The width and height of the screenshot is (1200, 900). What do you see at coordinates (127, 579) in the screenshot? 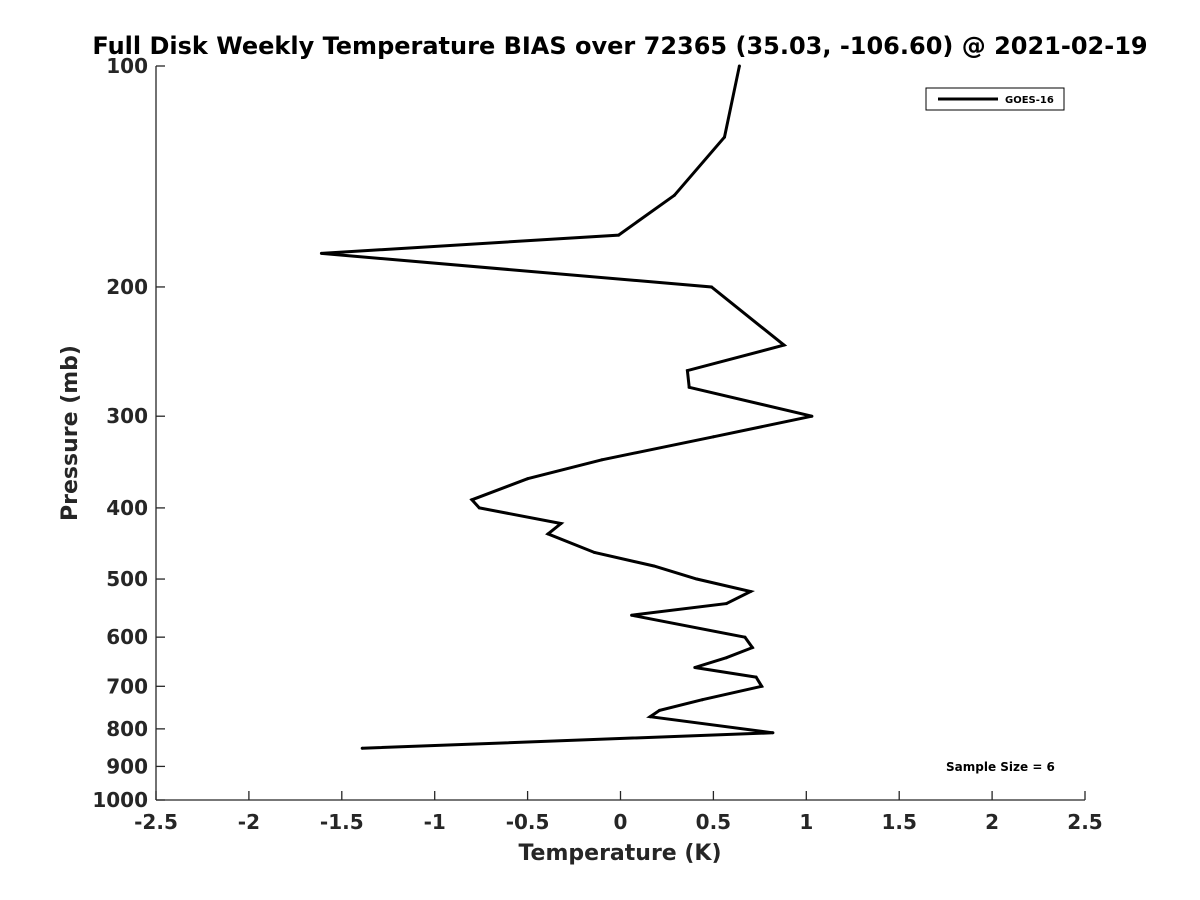
I see `y-tick-label: 500` at bounding box center [127, 579].